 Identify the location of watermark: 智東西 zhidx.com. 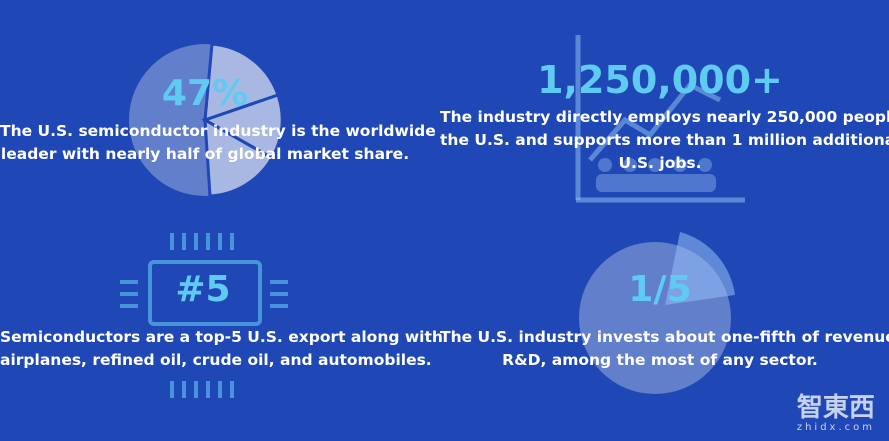
(836, 413).